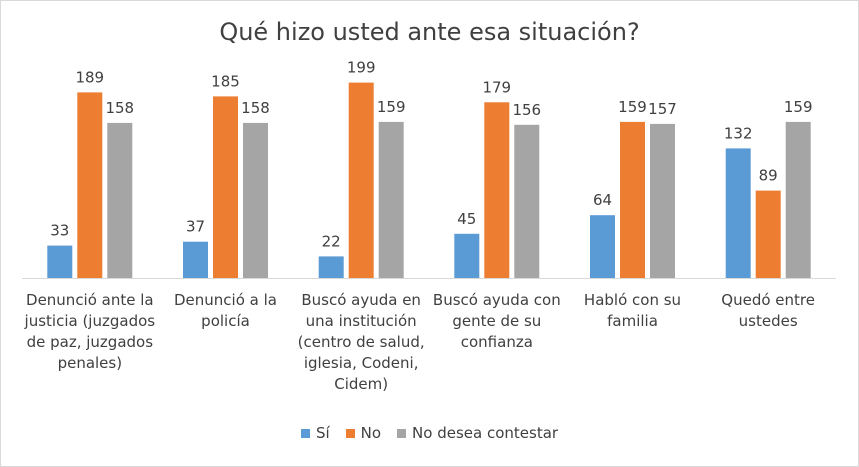 The image size is (859, 467). What do you see at coordinates (466, 219) in the screenshot?
I see `data-label: 45` at bounding box center [466, 219].